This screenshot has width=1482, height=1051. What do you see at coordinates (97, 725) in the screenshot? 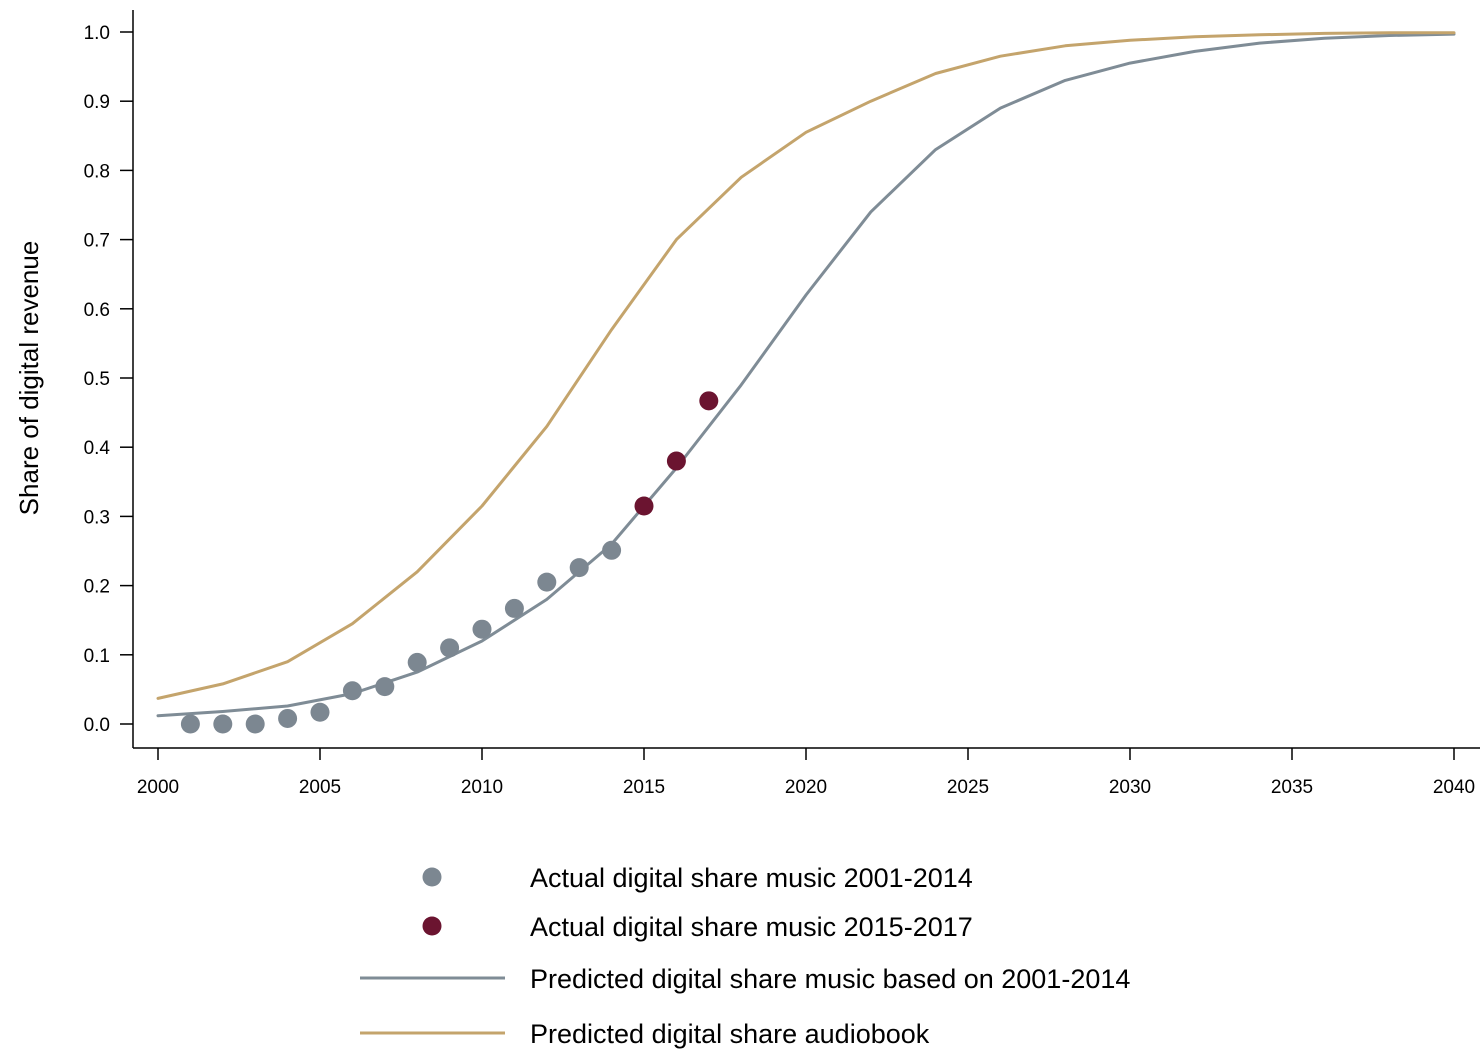
I see `y-tick-label: 0.0` at bounding box center [97, 725].